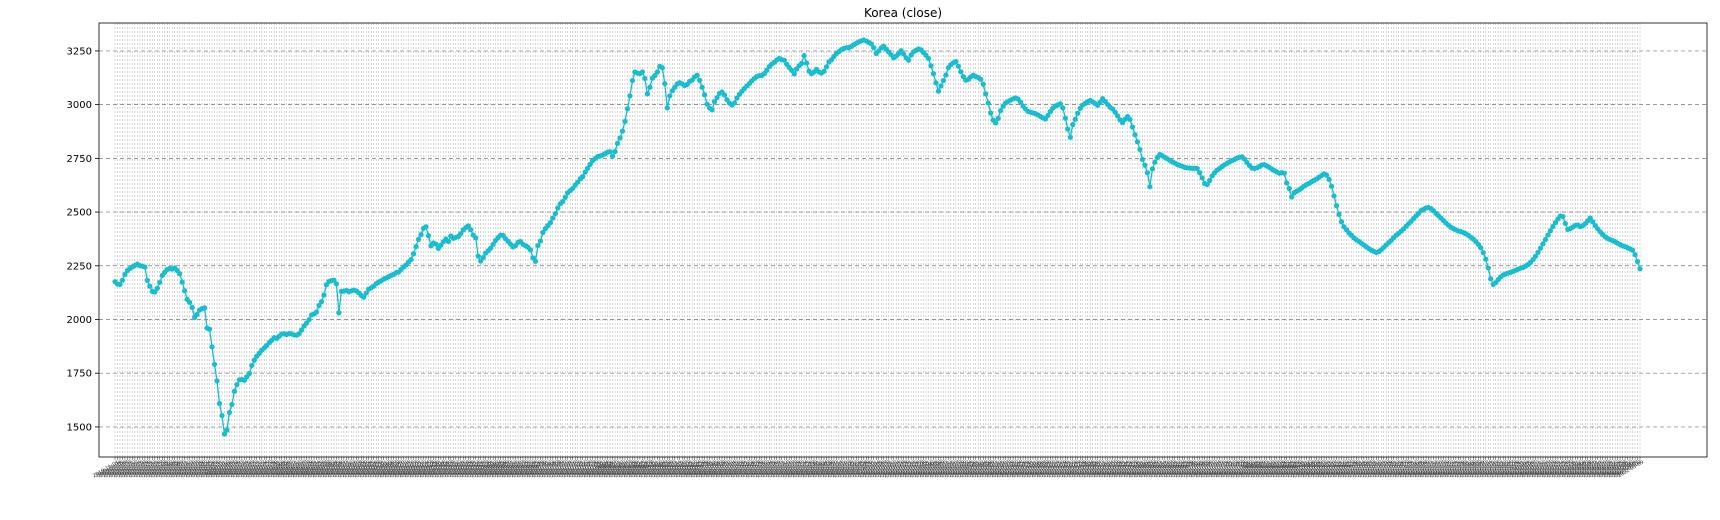 The height and width of the screenshot is (520, 1720). I want to click on y-tick-label: 3000, so click(79, 105).